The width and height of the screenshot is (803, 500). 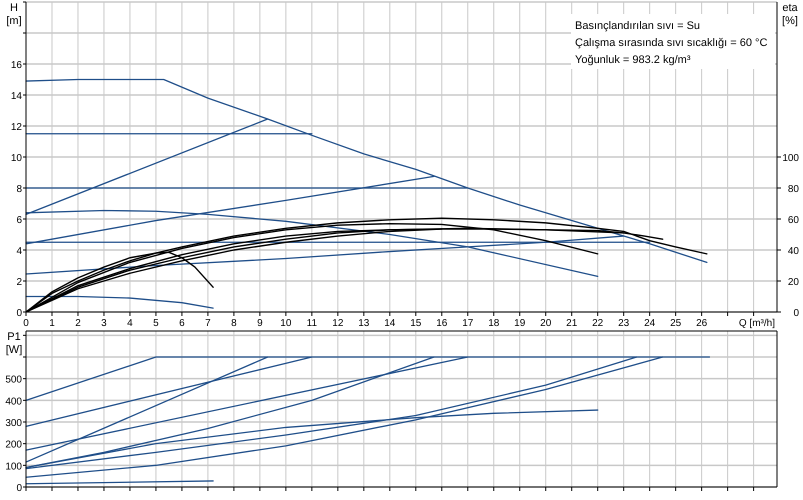 What do you see at coordinates (416, 323) in the screenshot?
I see `x-tick-label: 15` at bounding box center [416, 323].